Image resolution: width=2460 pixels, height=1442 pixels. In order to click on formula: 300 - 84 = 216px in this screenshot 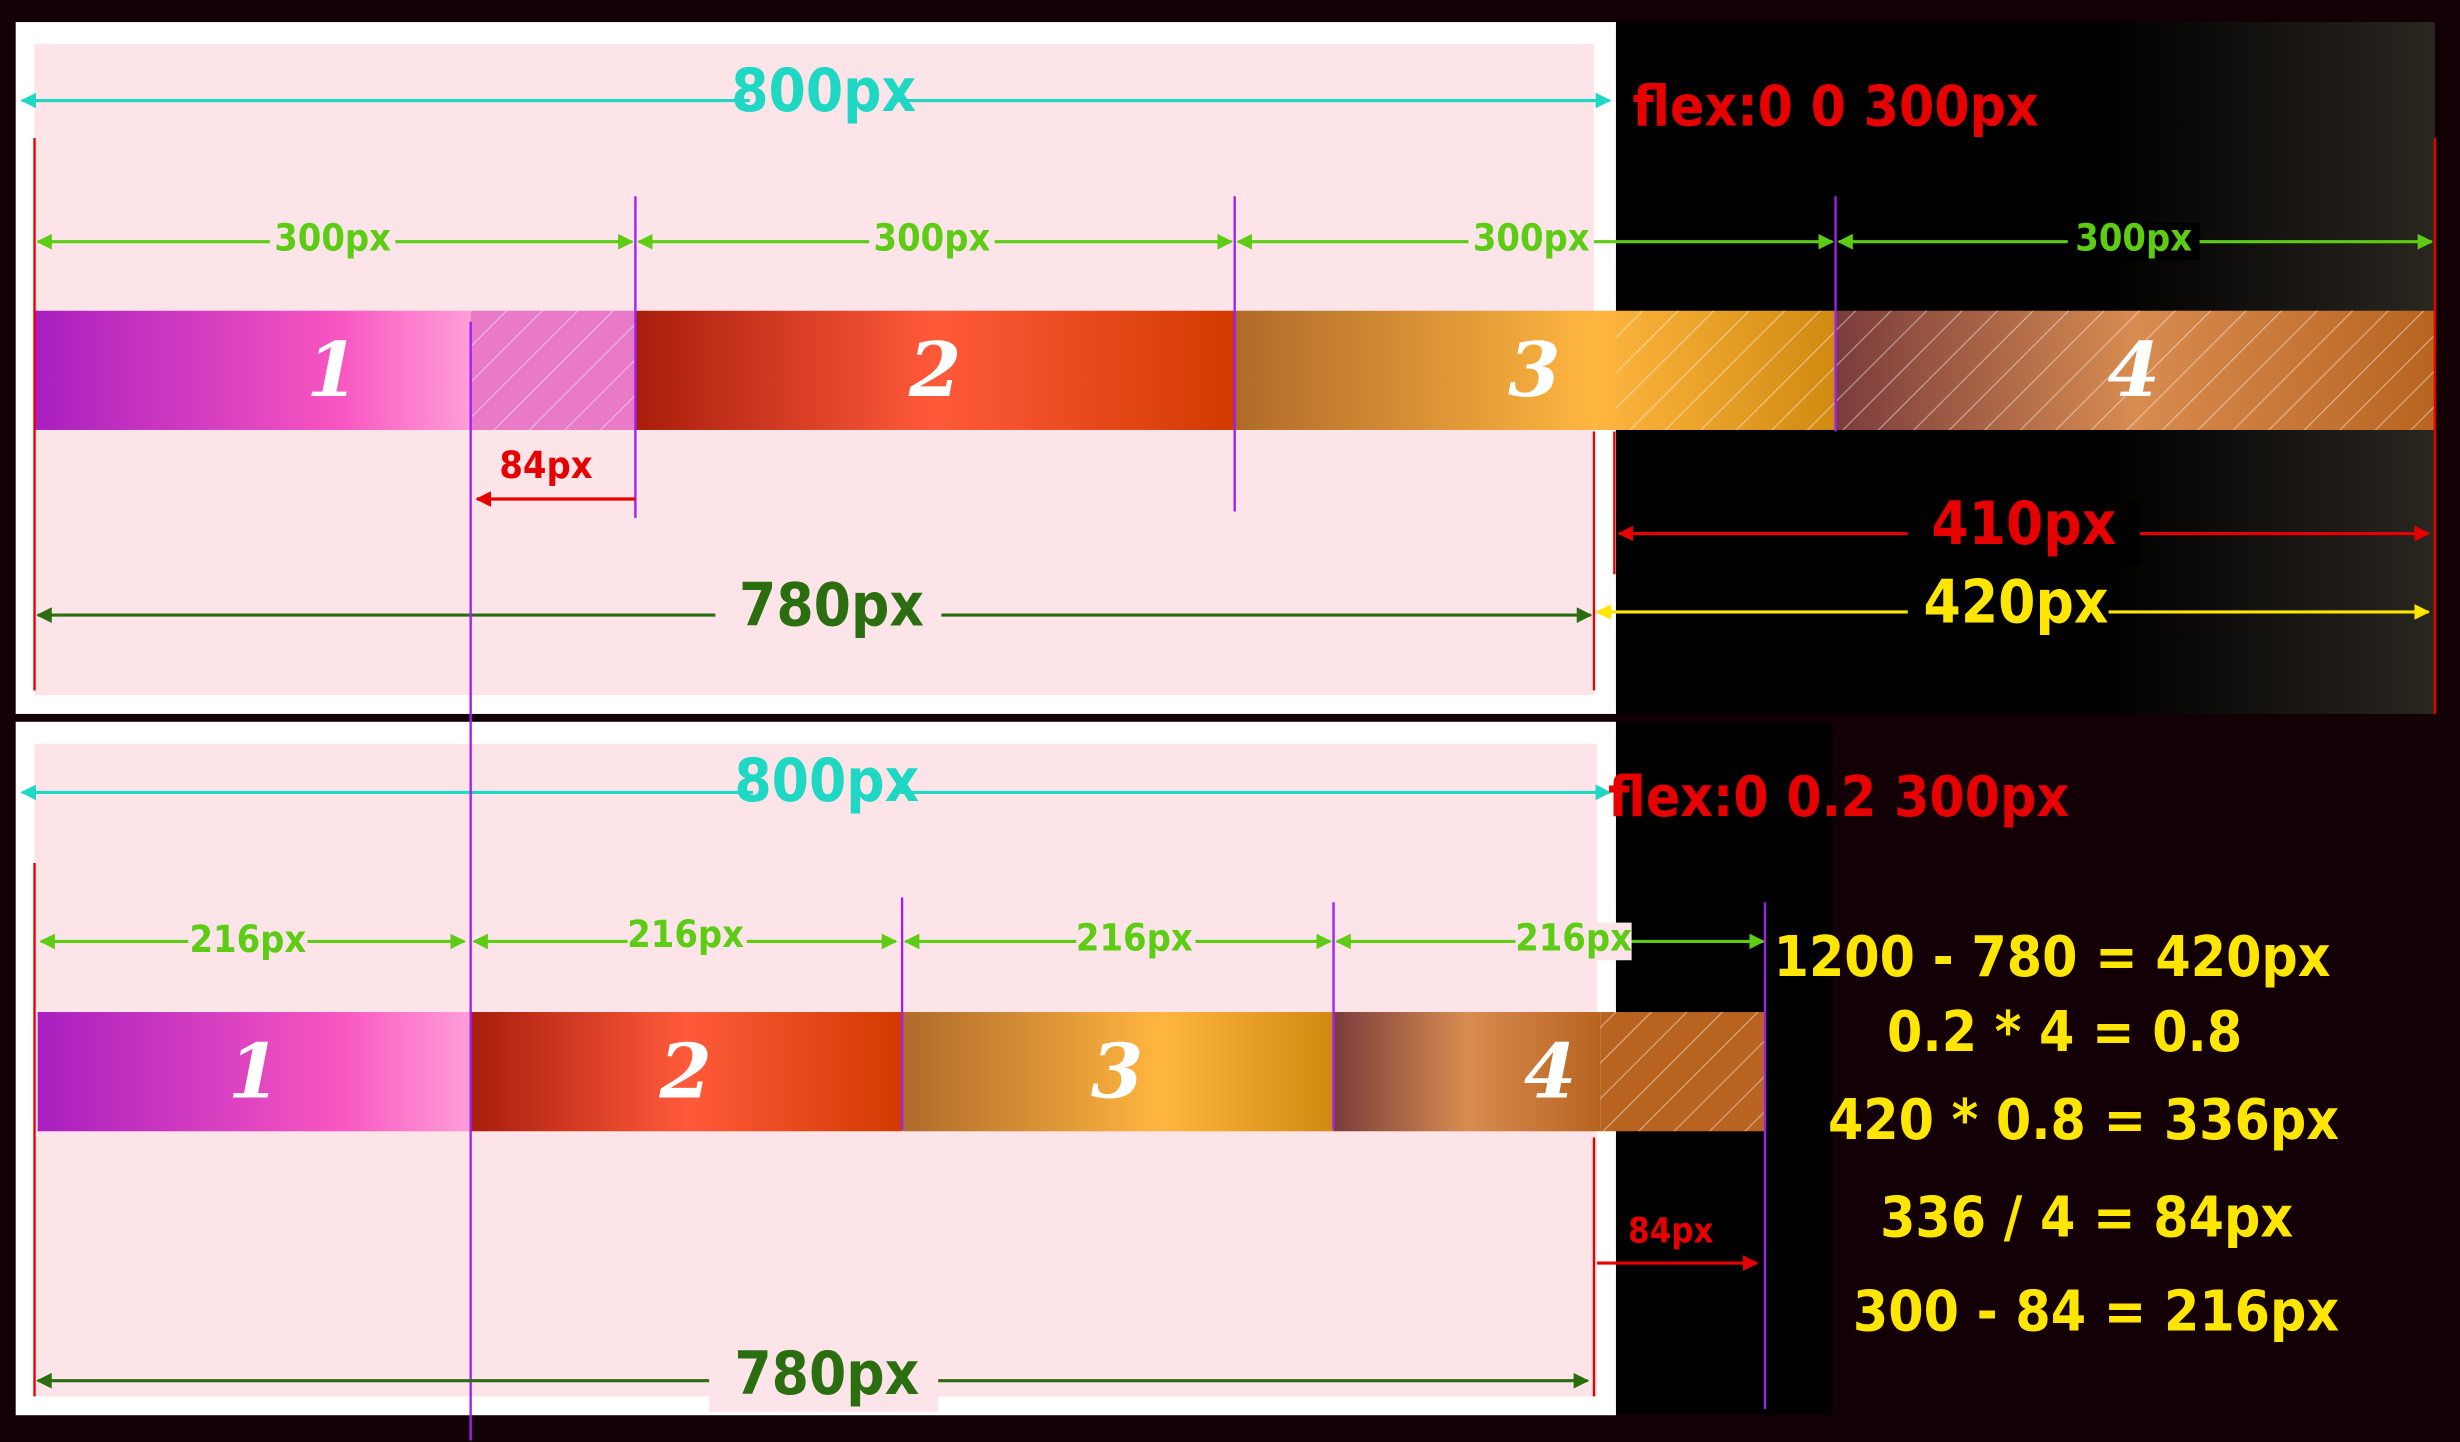, I will do `click(2096, 1311)`.